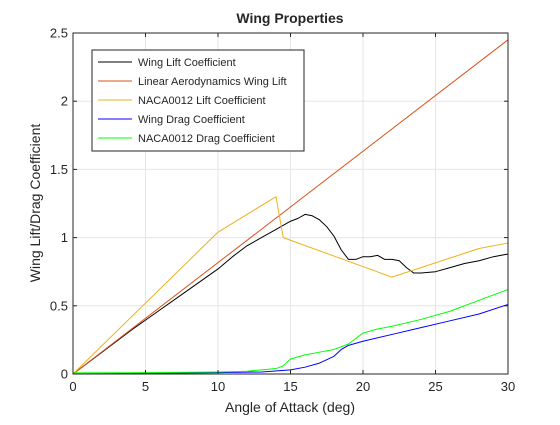 Image resolution: width=560 pixels, height=425 pixels. What do you see at coordinates (64, 374) in the screenshot?
I see `y-tick-label: 0` at bounding box center [64, 374].